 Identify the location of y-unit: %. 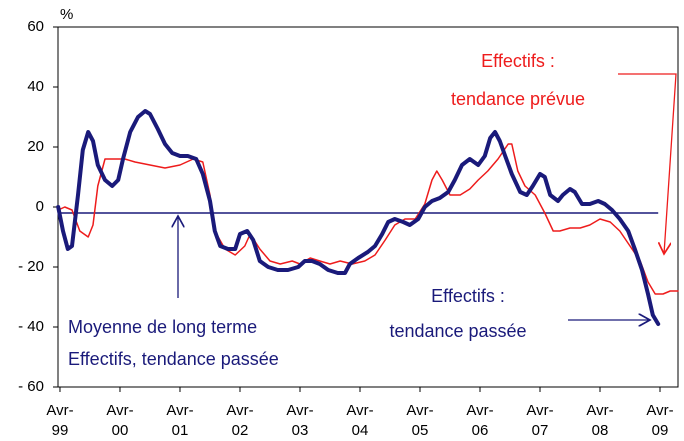
(66, 14).